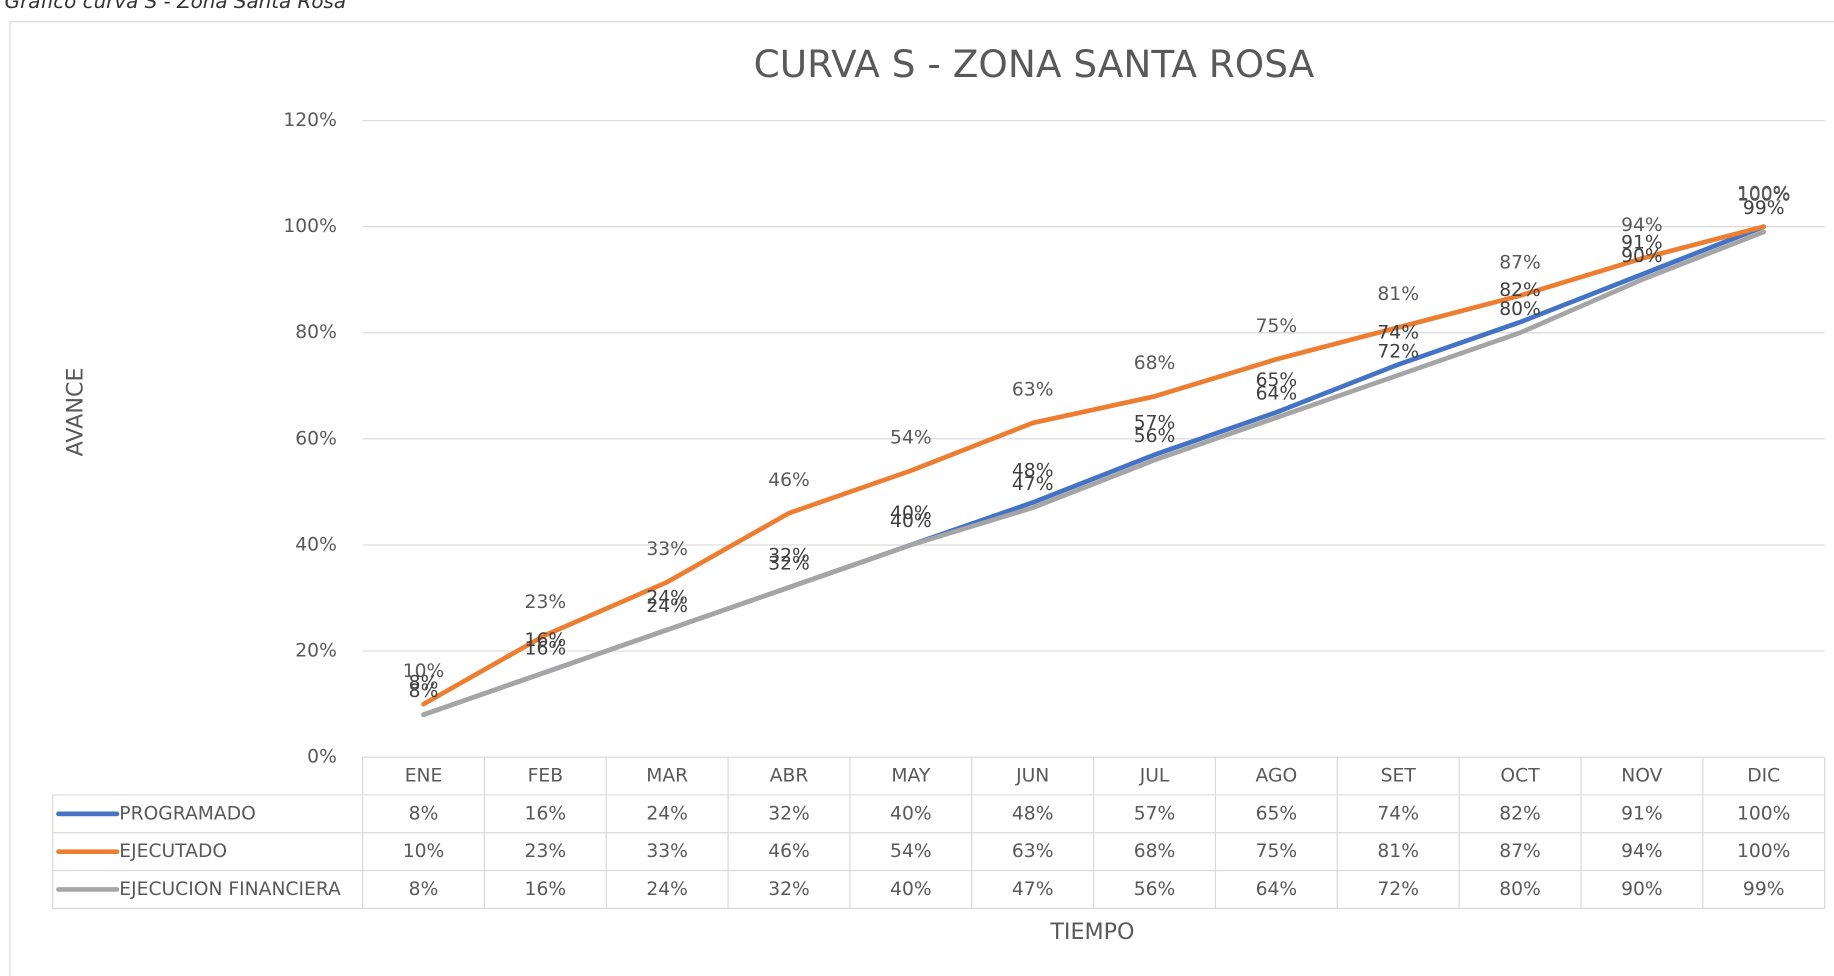  What do you see at coordinates (546, 640) in the screenshot?
I see `data-label: 16%` at bounding box center [546, 640].